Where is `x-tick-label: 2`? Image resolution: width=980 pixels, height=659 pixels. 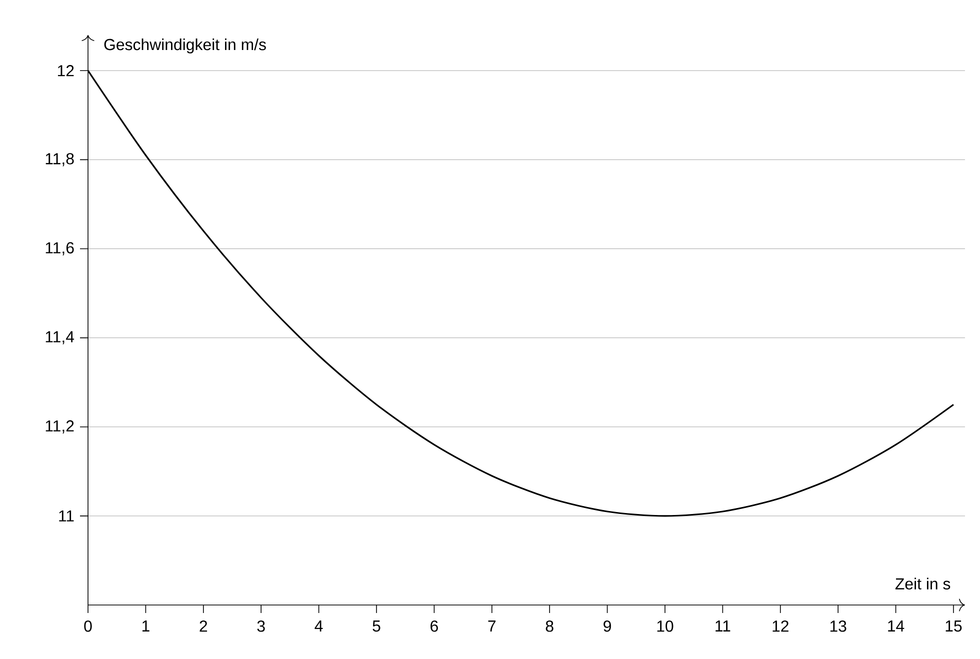 x-tick-label: 2 is located at coordinates (204, 626).